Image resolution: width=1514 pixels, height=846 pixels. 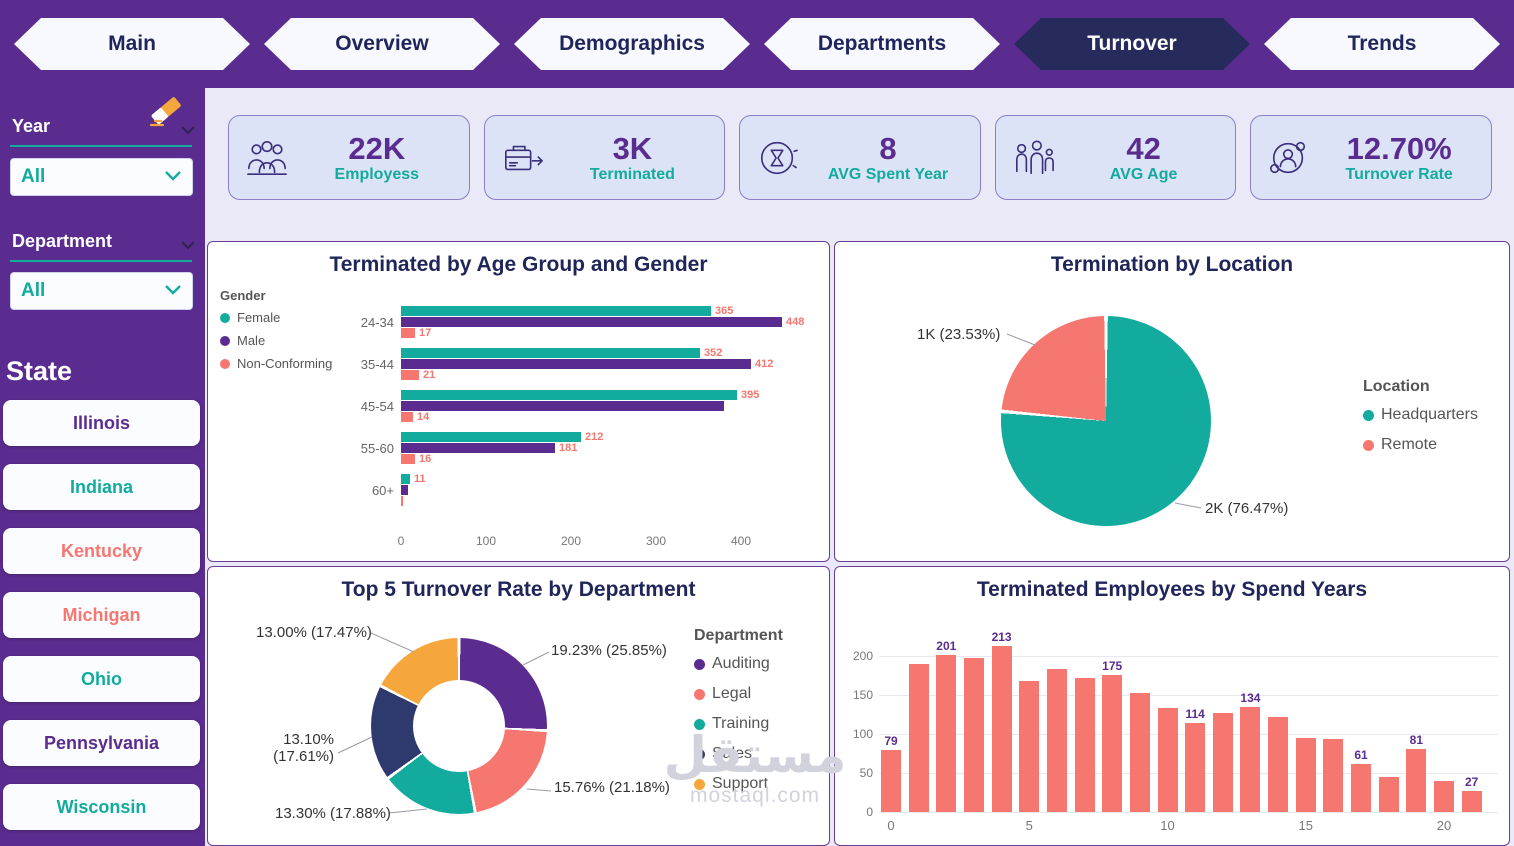 What do you see at coordinates (1444, 825) in the screenshot?
I see `axis-tick-label: 20` at bounding box center [1444, 825].